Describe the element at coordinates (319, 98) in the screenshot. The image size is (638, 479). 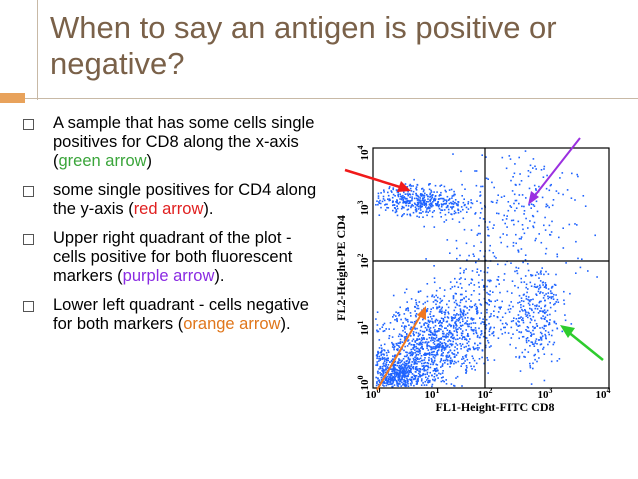
I see `title-horizontal-rule` at that location.